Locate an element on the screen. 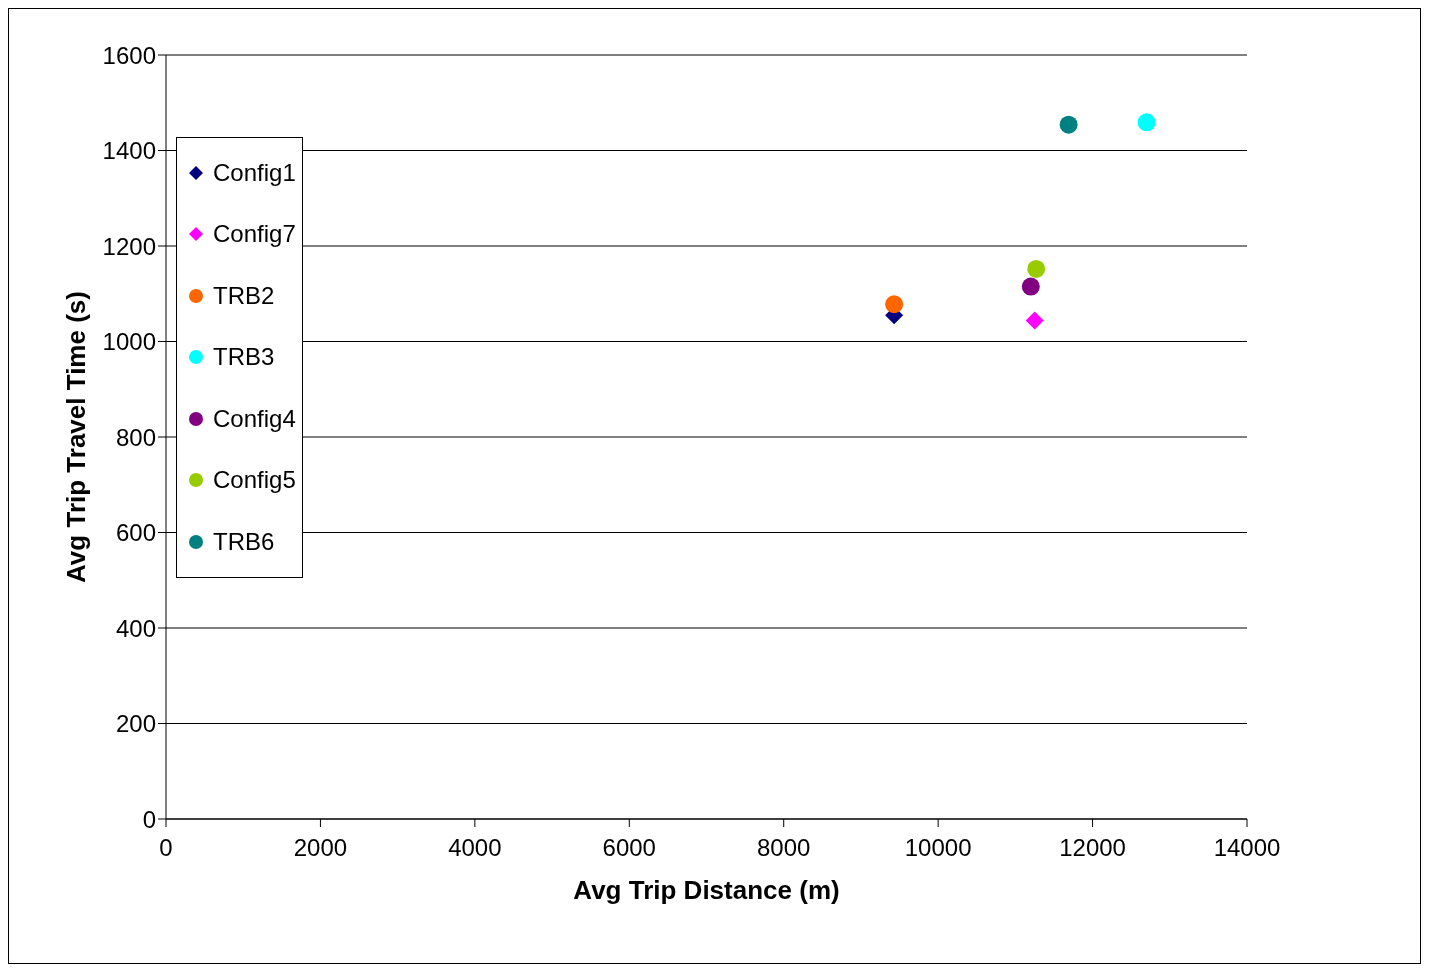 The width and height of the screenshot is (1429, 972). y-tick-label: 800 is located at coordinates (135, 437).